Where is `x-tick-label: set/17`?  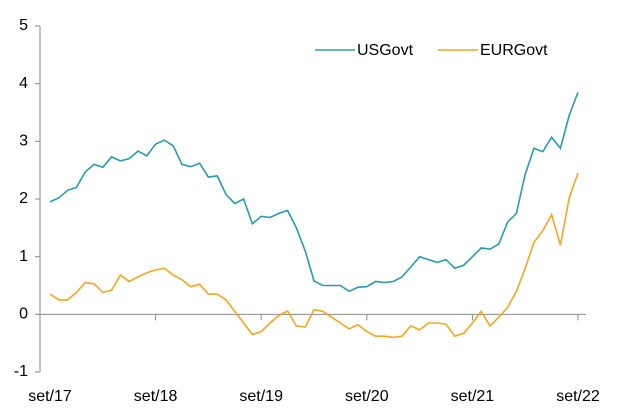
x-tick-label: set/17 is located at coordinates (50, 396).